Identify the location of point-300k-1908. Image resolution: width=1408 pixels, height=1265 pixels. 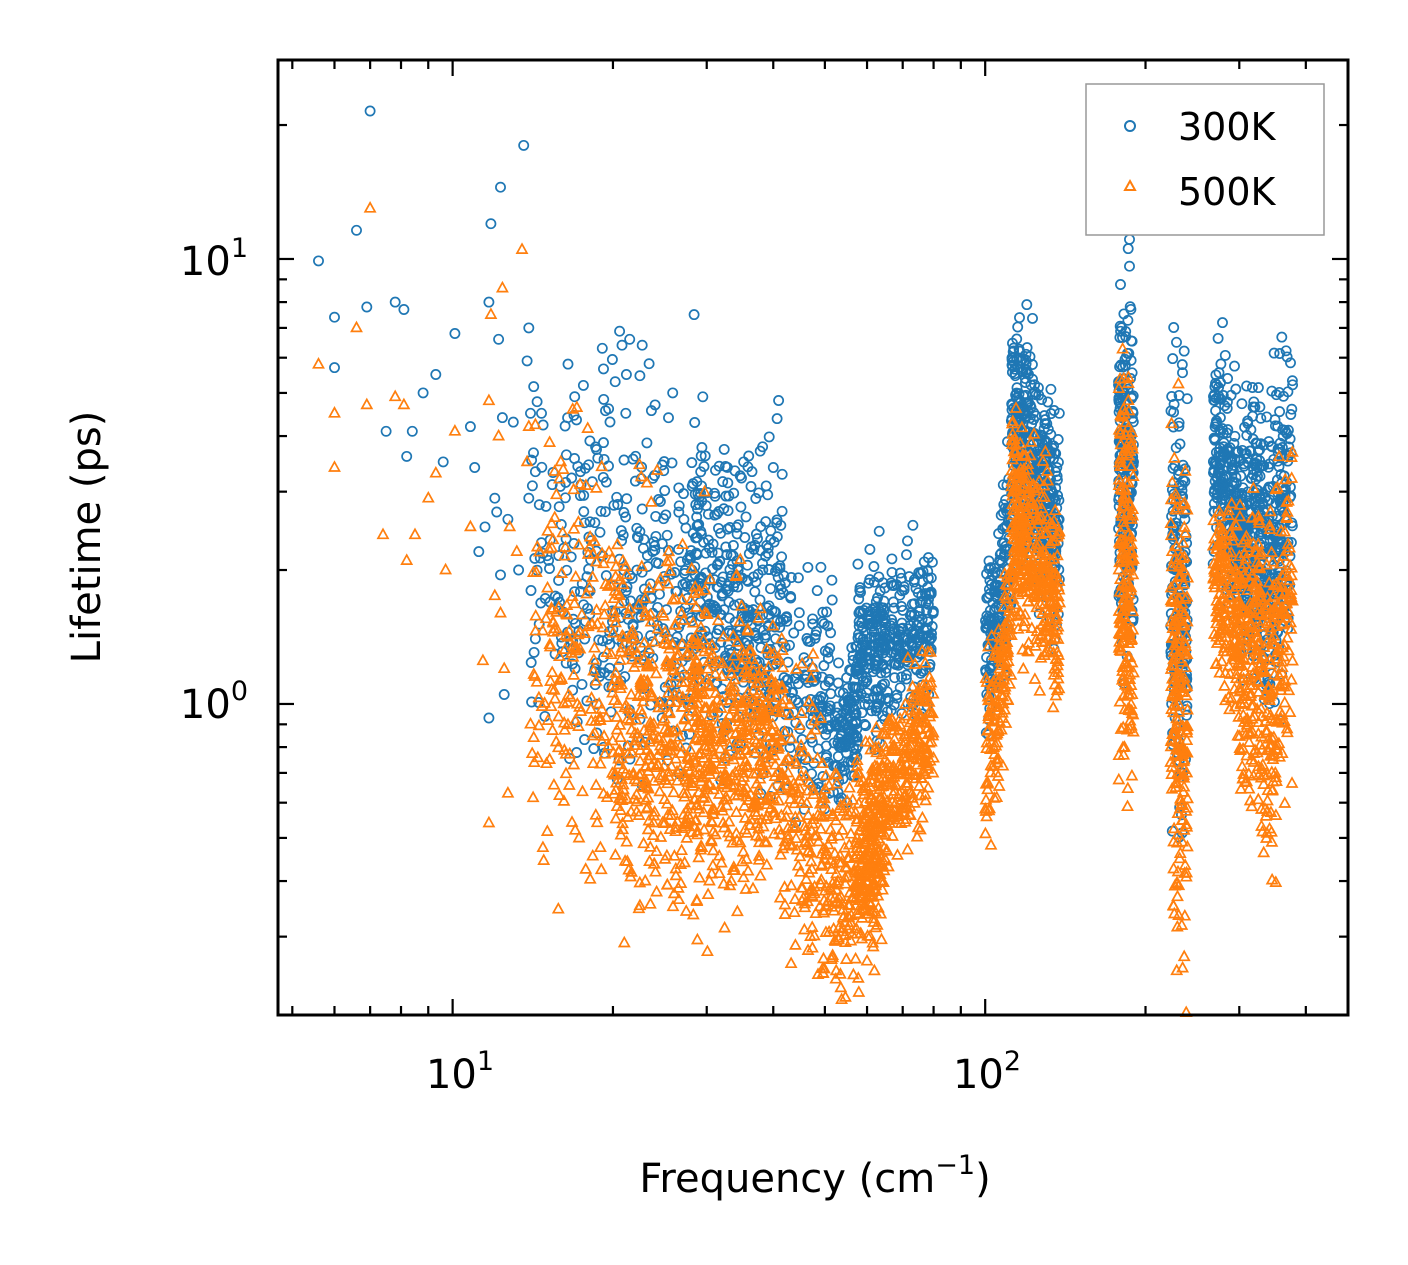
(1048, 429).